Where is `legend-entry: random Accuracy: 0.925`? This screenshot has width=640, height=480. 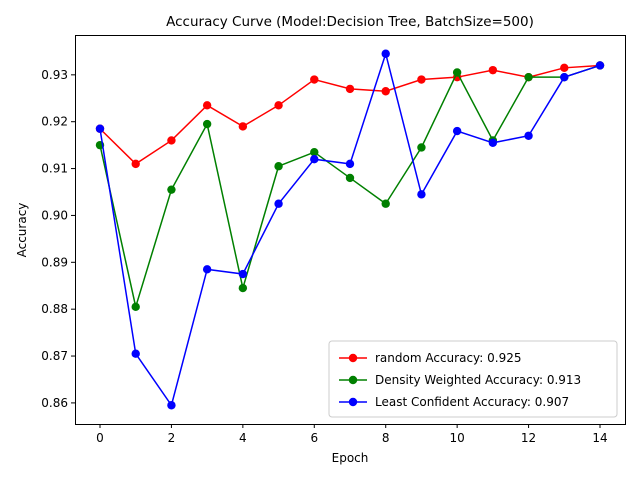 legend-entry: random Accuracy: 0.925 is located at coordinates (448, 358).